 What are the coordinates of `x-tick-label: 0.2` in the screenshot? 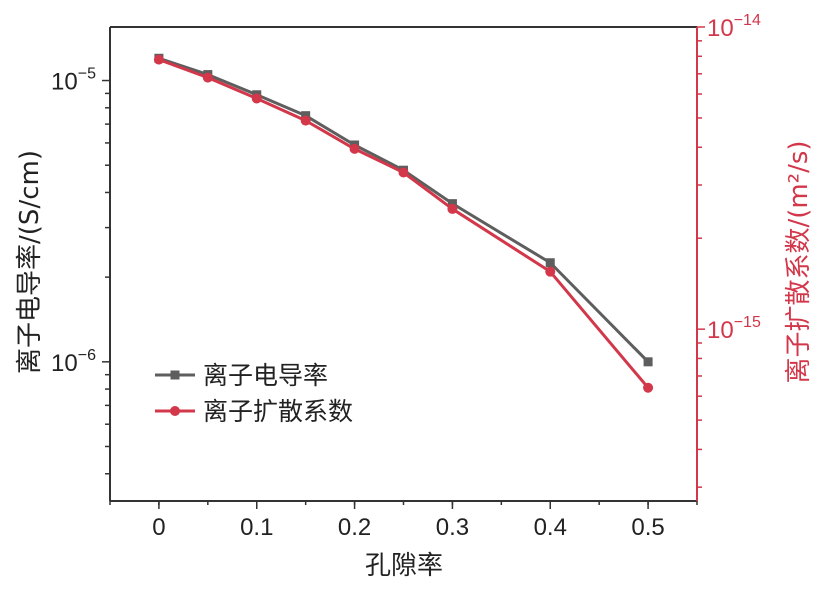 It's located at (354, 527).